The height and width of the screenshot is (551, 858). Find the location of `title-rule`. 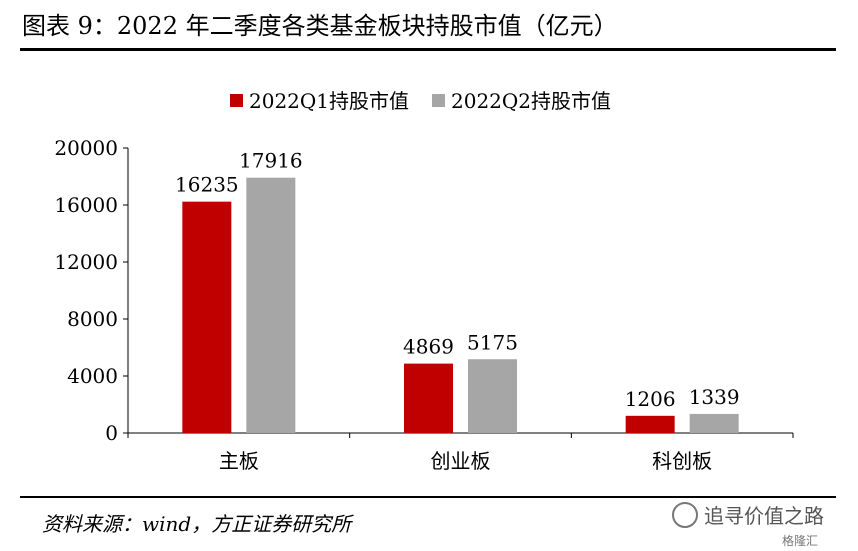

title-rule is located at coordinates (428, 49).